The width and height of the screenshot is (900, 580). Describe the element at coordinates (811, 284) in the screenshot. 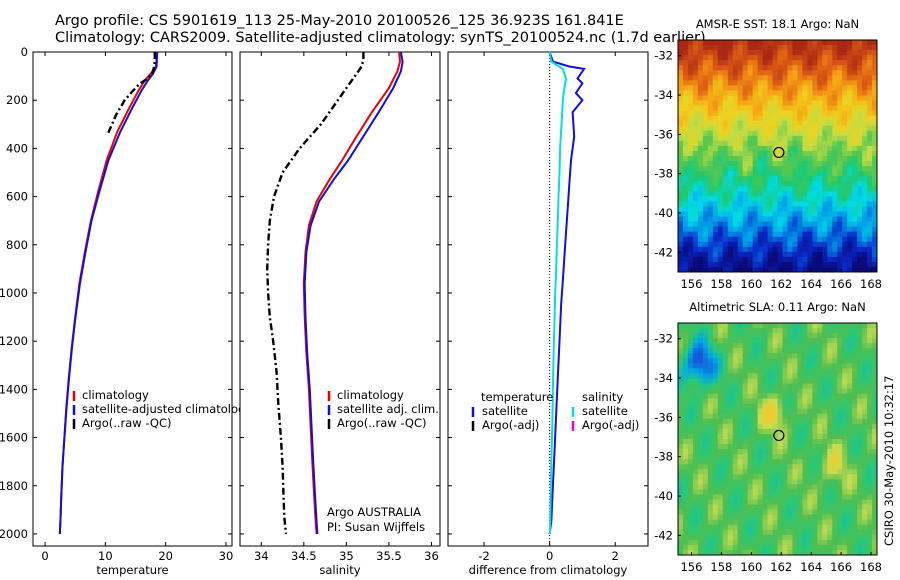

I see `map-x-tick-label: 164` at that location.